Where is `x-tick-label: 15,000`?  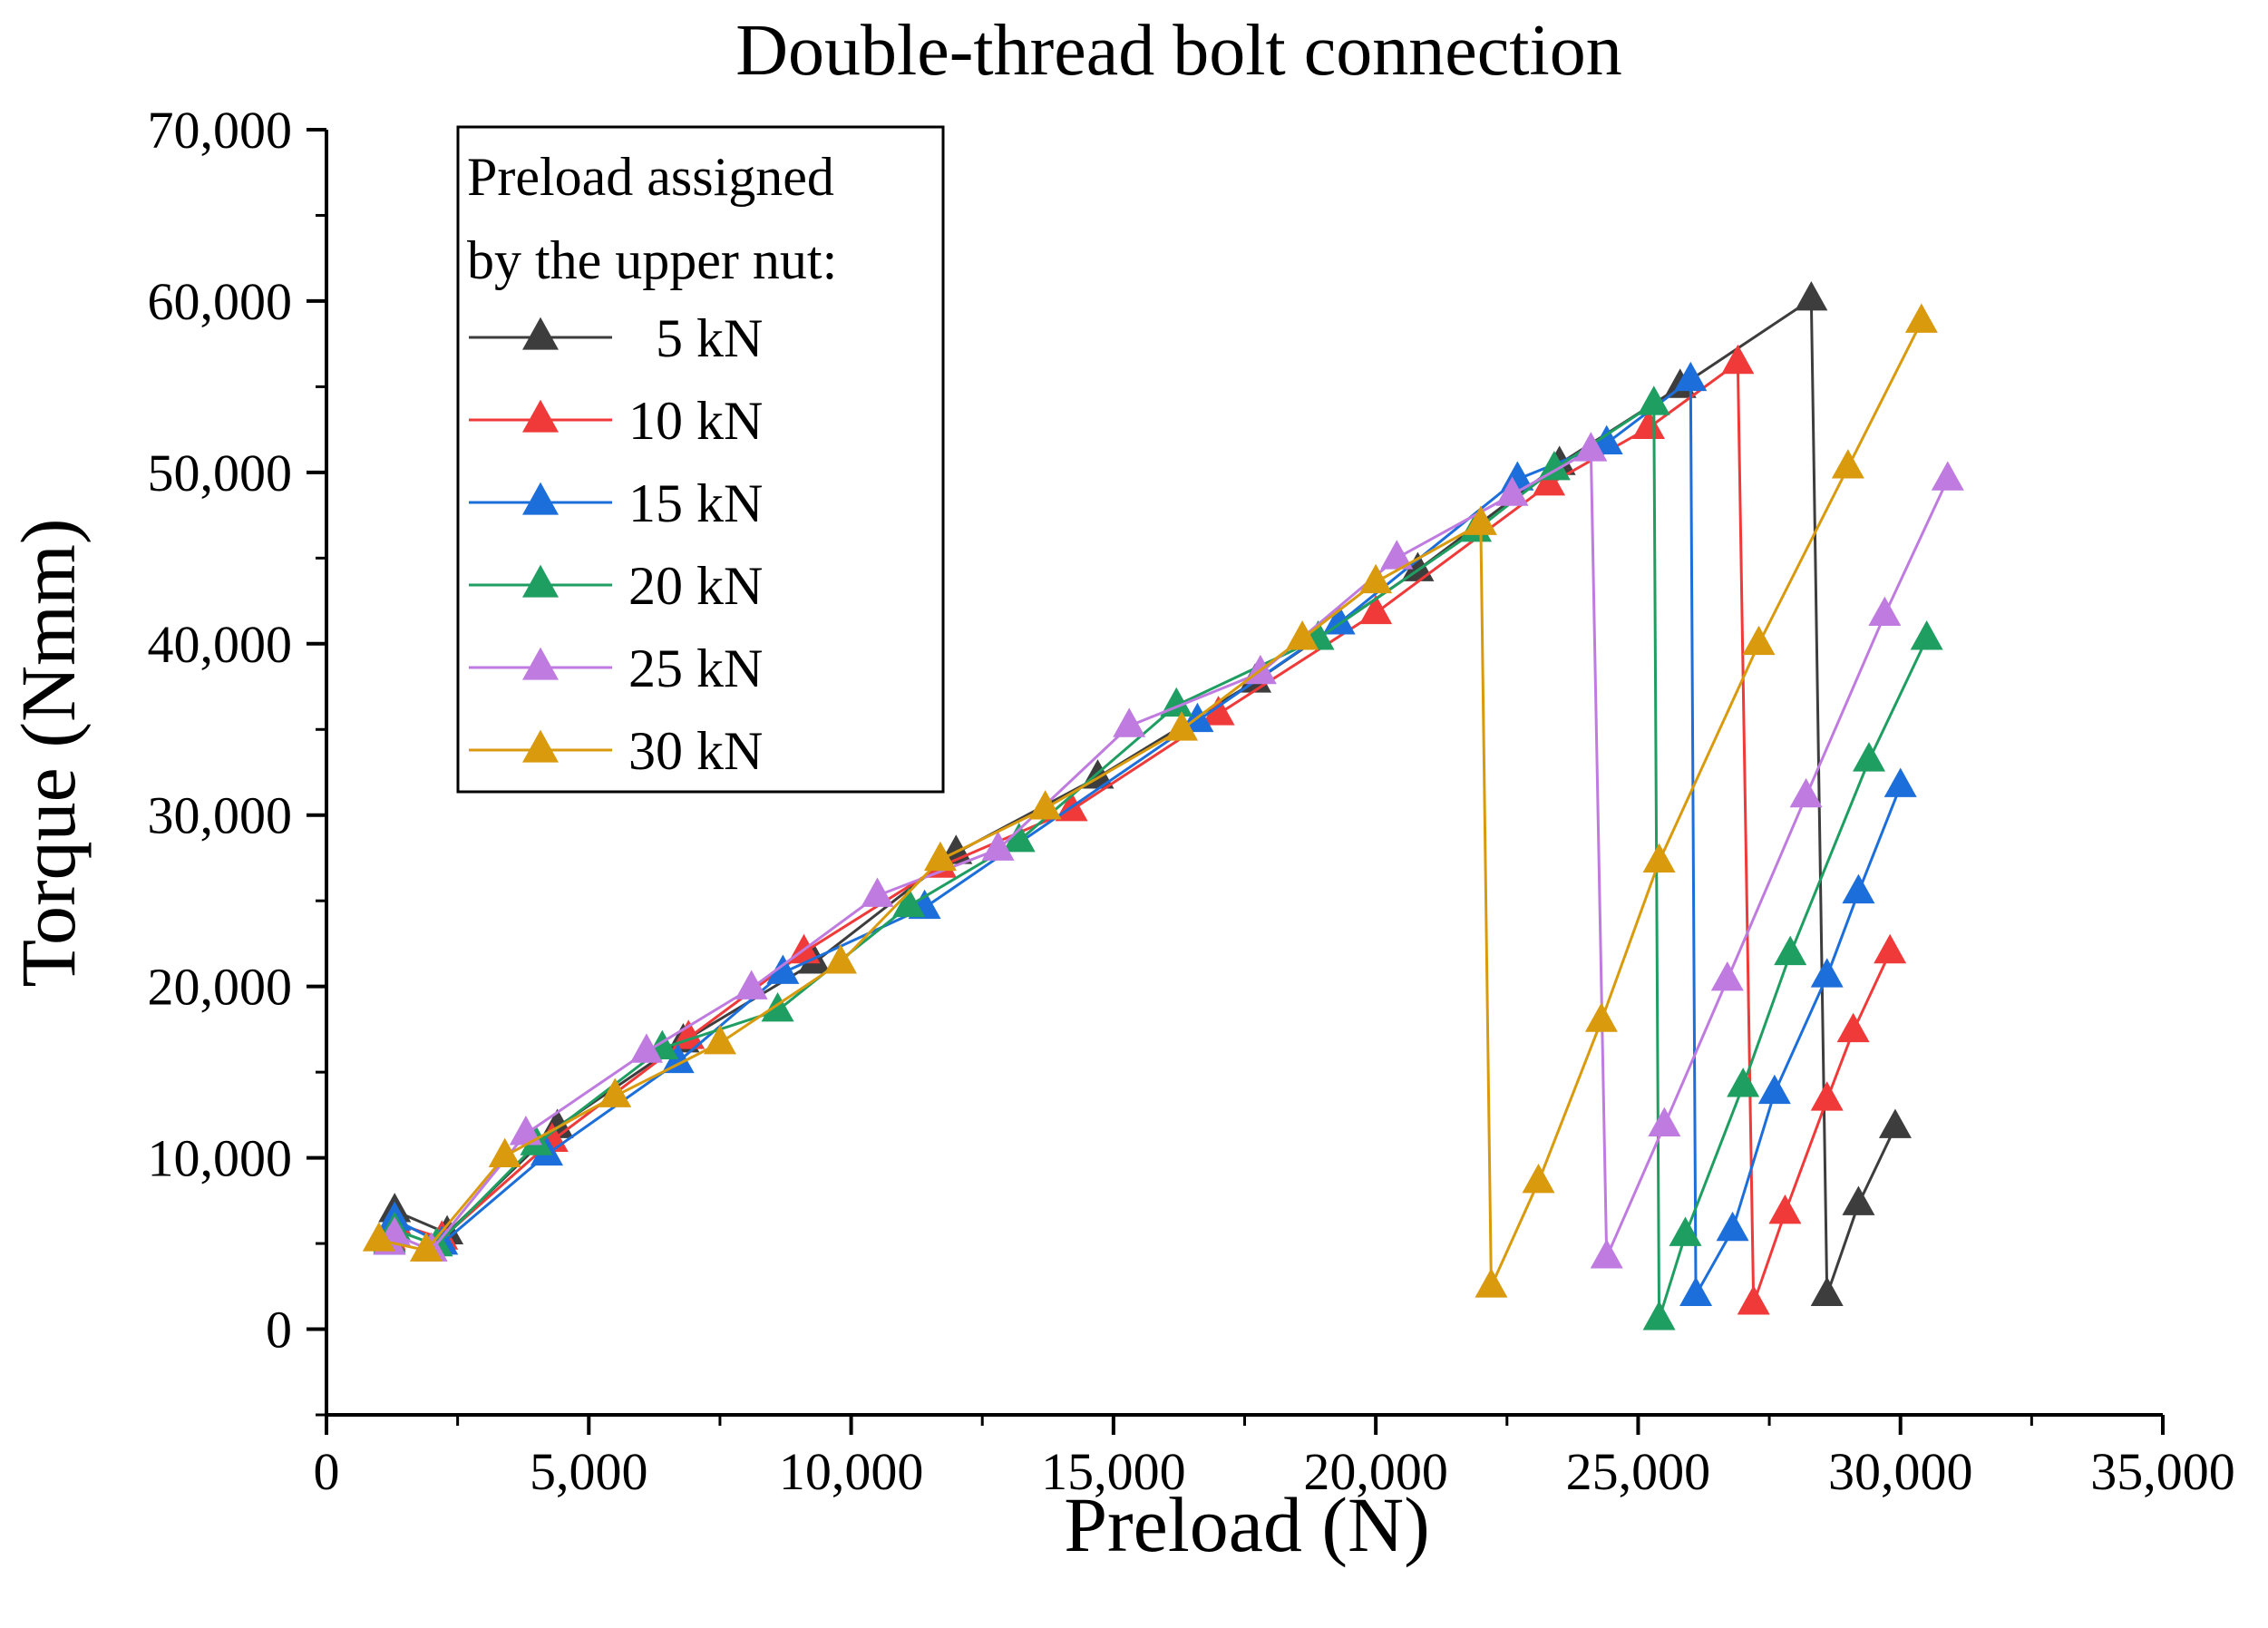
x-tick-label: 15,000 is located at coordinates (1113, 1471).